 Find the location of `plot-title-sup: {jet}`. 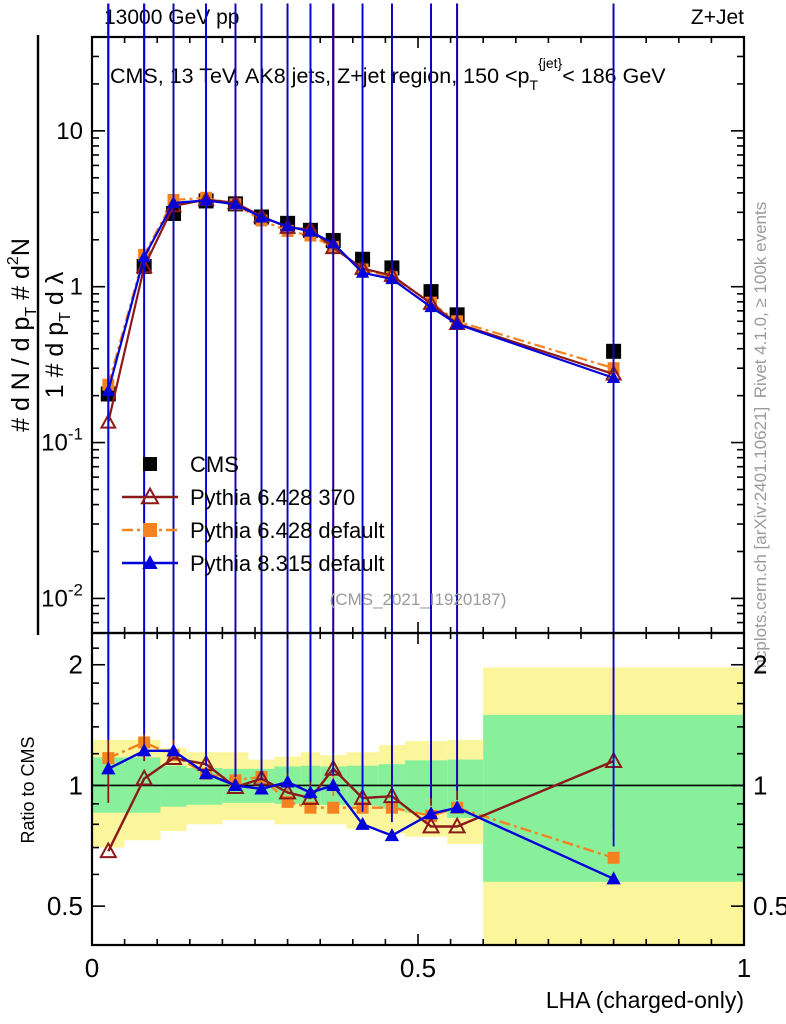

plot-title-sup: {jet} is located at coordinates (550, 63).